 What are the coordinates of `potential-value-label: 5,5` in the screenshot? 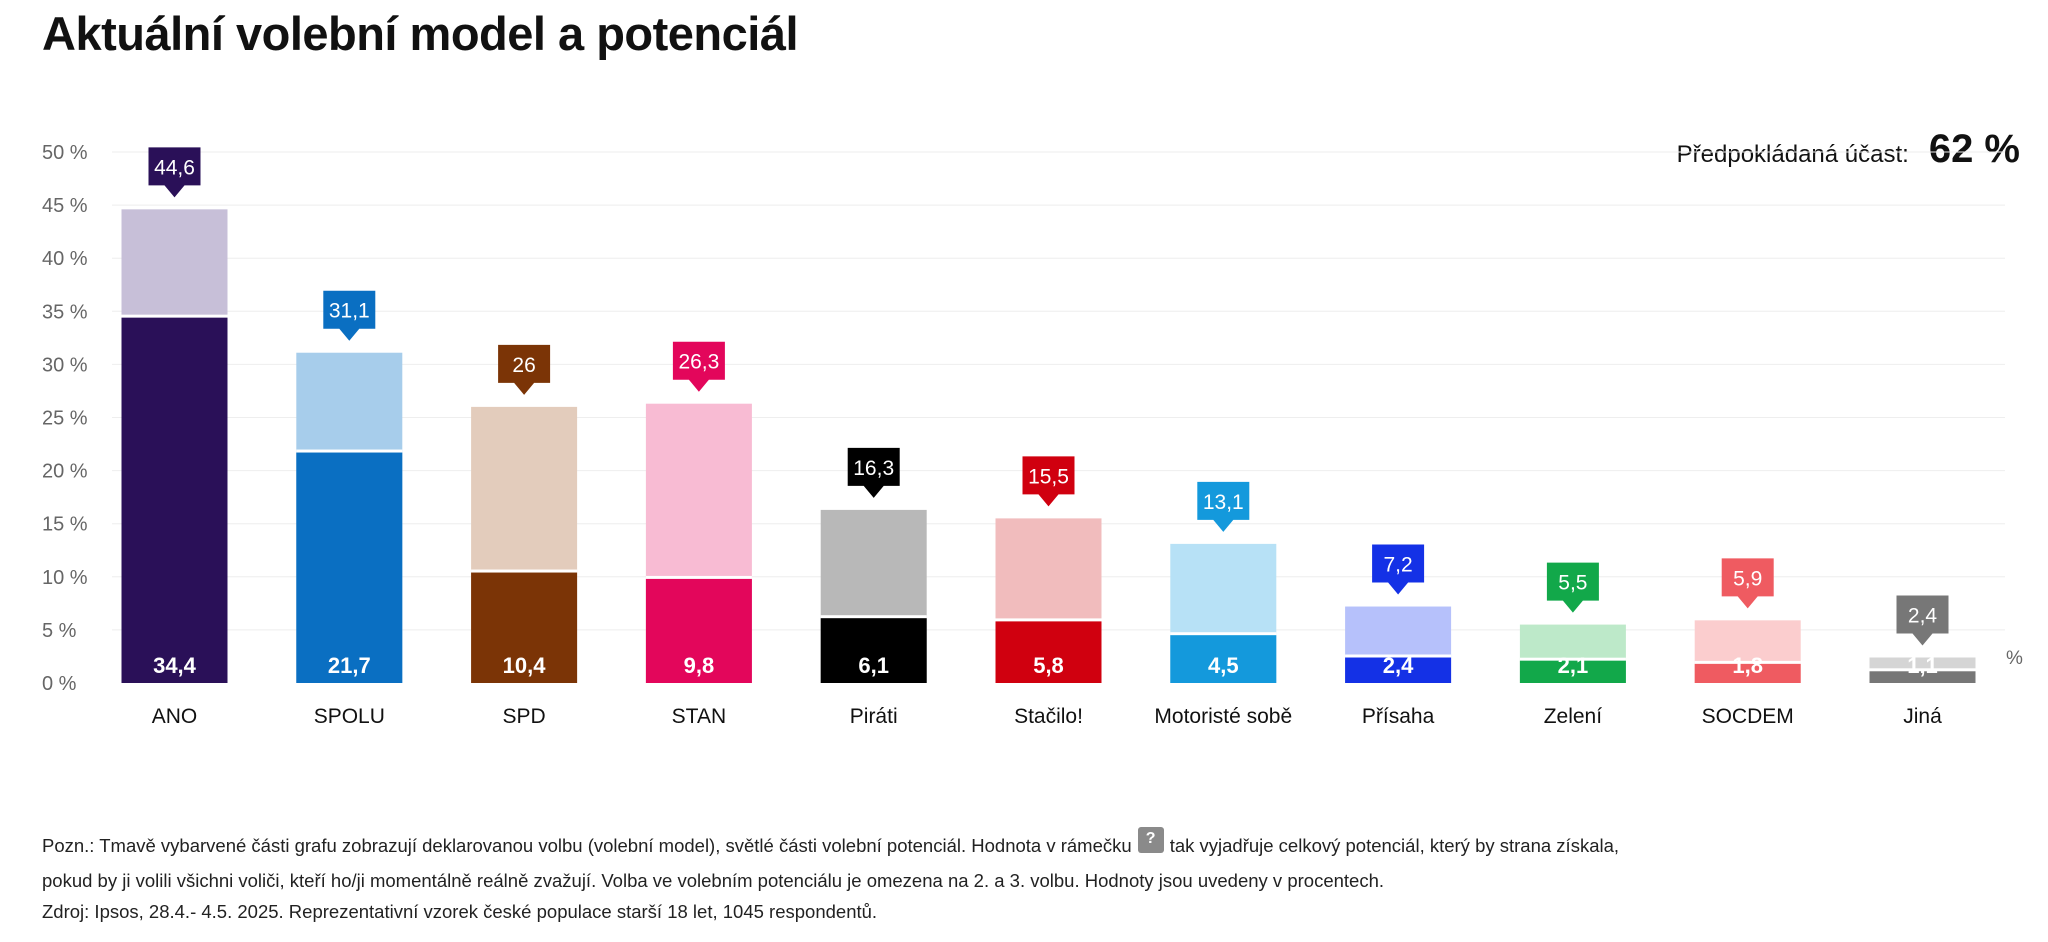 It's located at (1572, 583).